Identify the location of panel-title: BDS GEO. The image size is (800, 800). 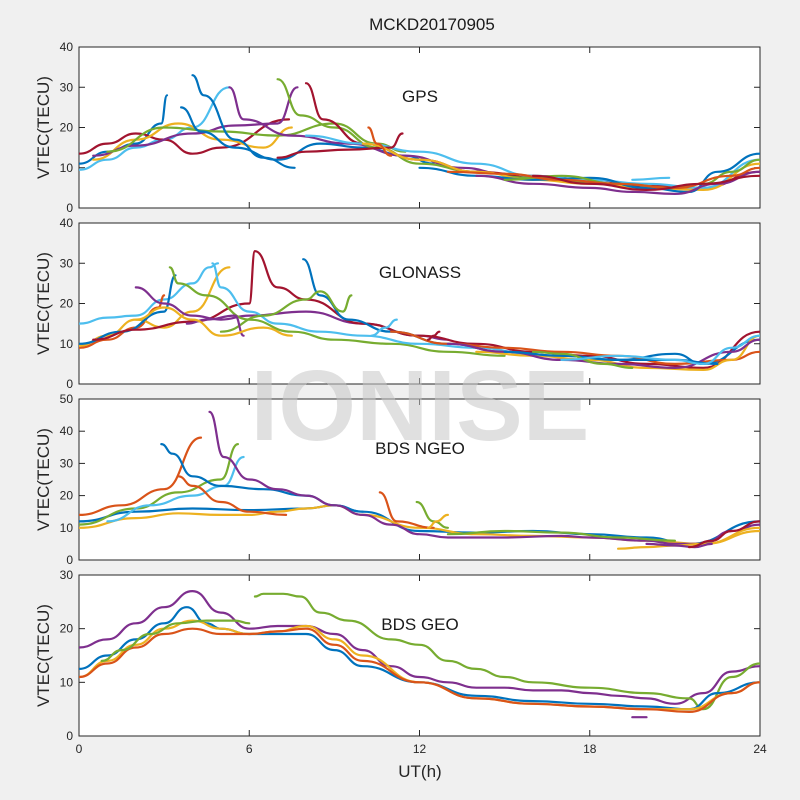
(419, 624).